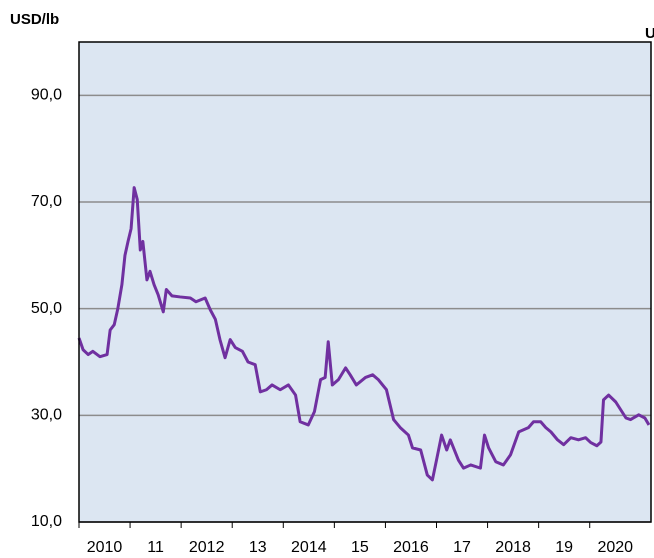 Image resolution: width=654 pixels, height=558 pixels. Describe the element at coordinates (46, 521) in the screenshot. I see `y-tick-label: 10,0` at that location.